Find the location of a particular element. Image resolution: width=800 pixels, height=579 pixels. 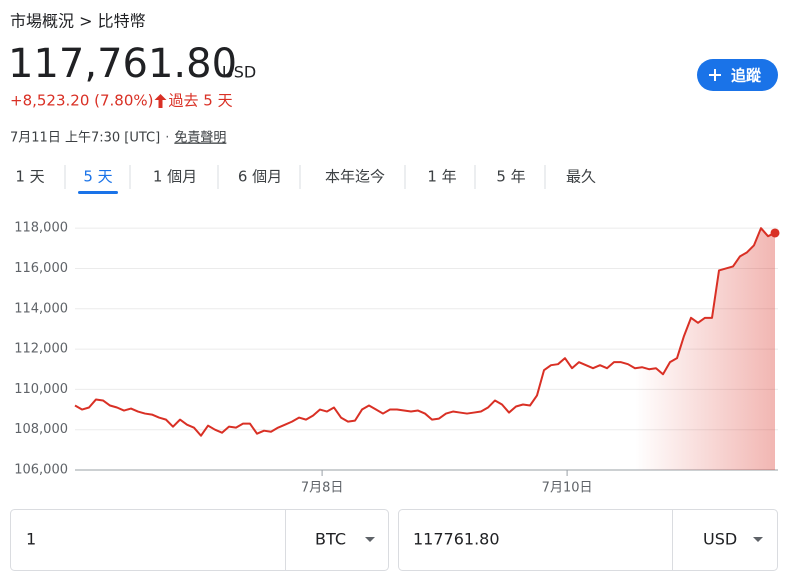

from-amount: 1 is located at coordinates (31, 539).